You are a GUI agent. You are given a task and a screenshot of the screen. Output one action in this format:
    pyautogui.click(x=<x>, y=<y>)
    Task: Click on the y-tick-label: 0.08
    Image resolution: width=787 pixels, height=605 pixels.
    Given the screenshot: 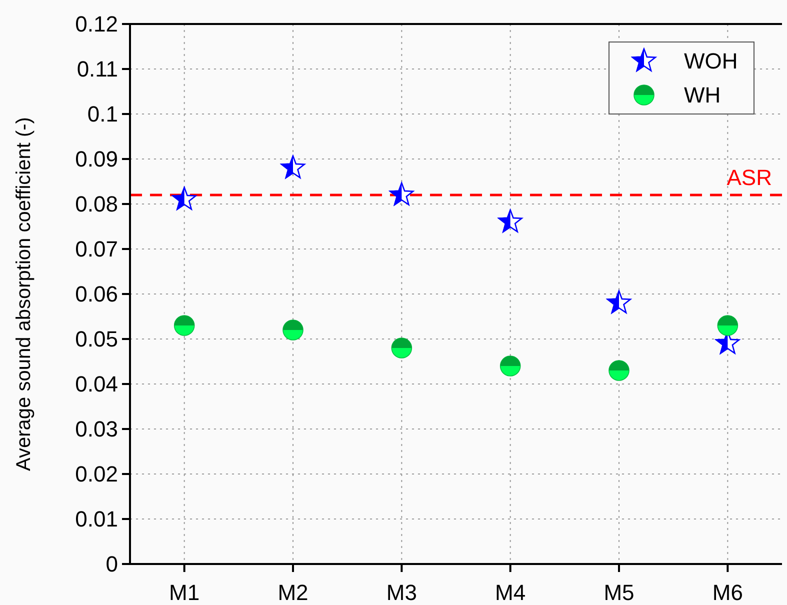 What is the action you would take?
    pyautogui.click(x=96, y=204)
    